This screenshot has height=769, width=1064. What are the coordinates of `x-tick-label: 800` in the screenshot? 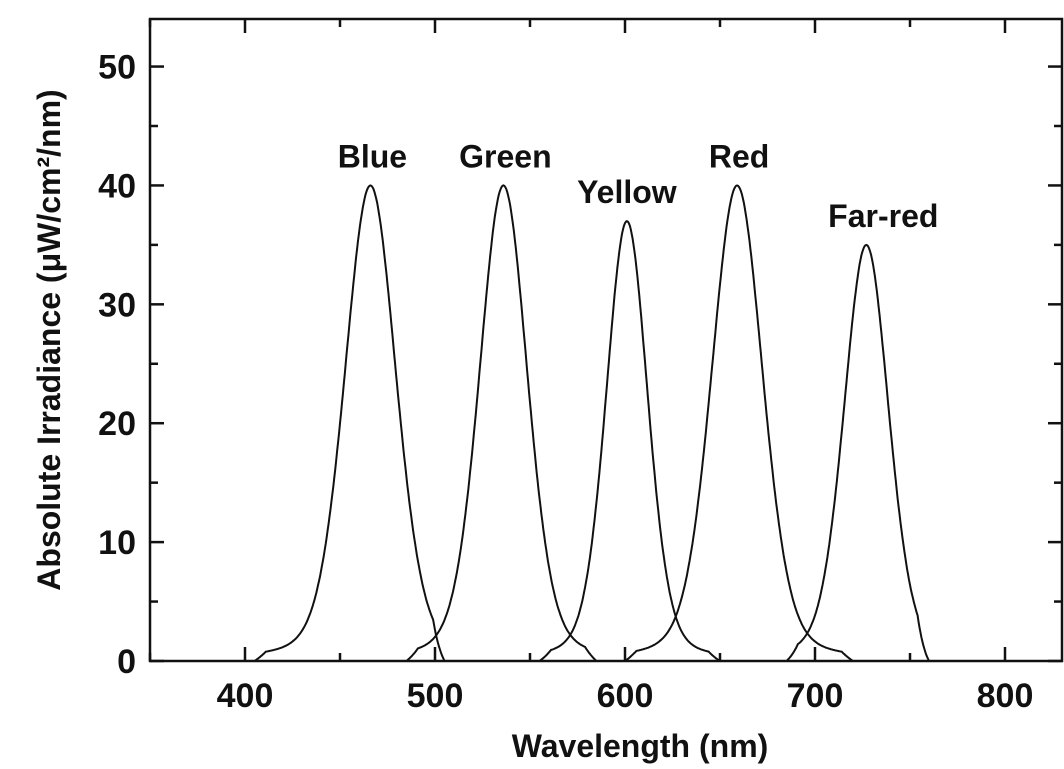 It's located at (1005, 696).